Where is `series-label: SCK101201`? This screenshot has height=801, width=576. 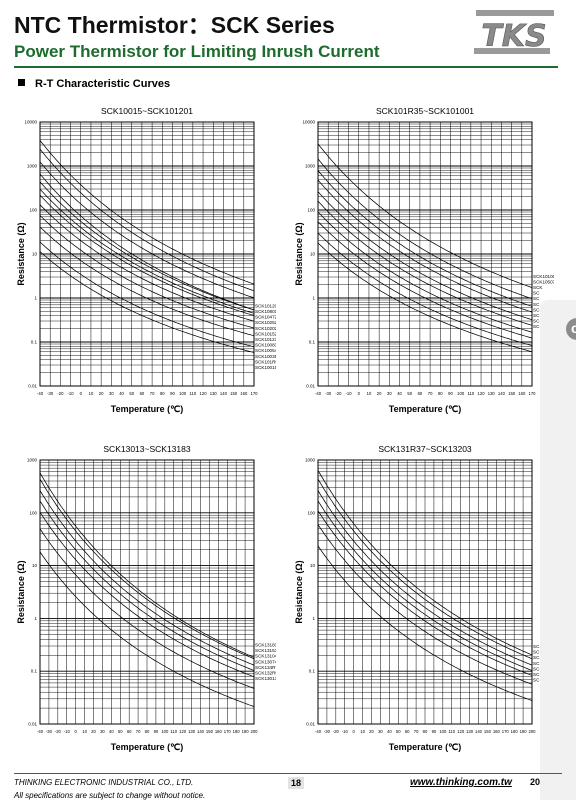 series-label: SCK101201 is located at coordinates (265, 305).